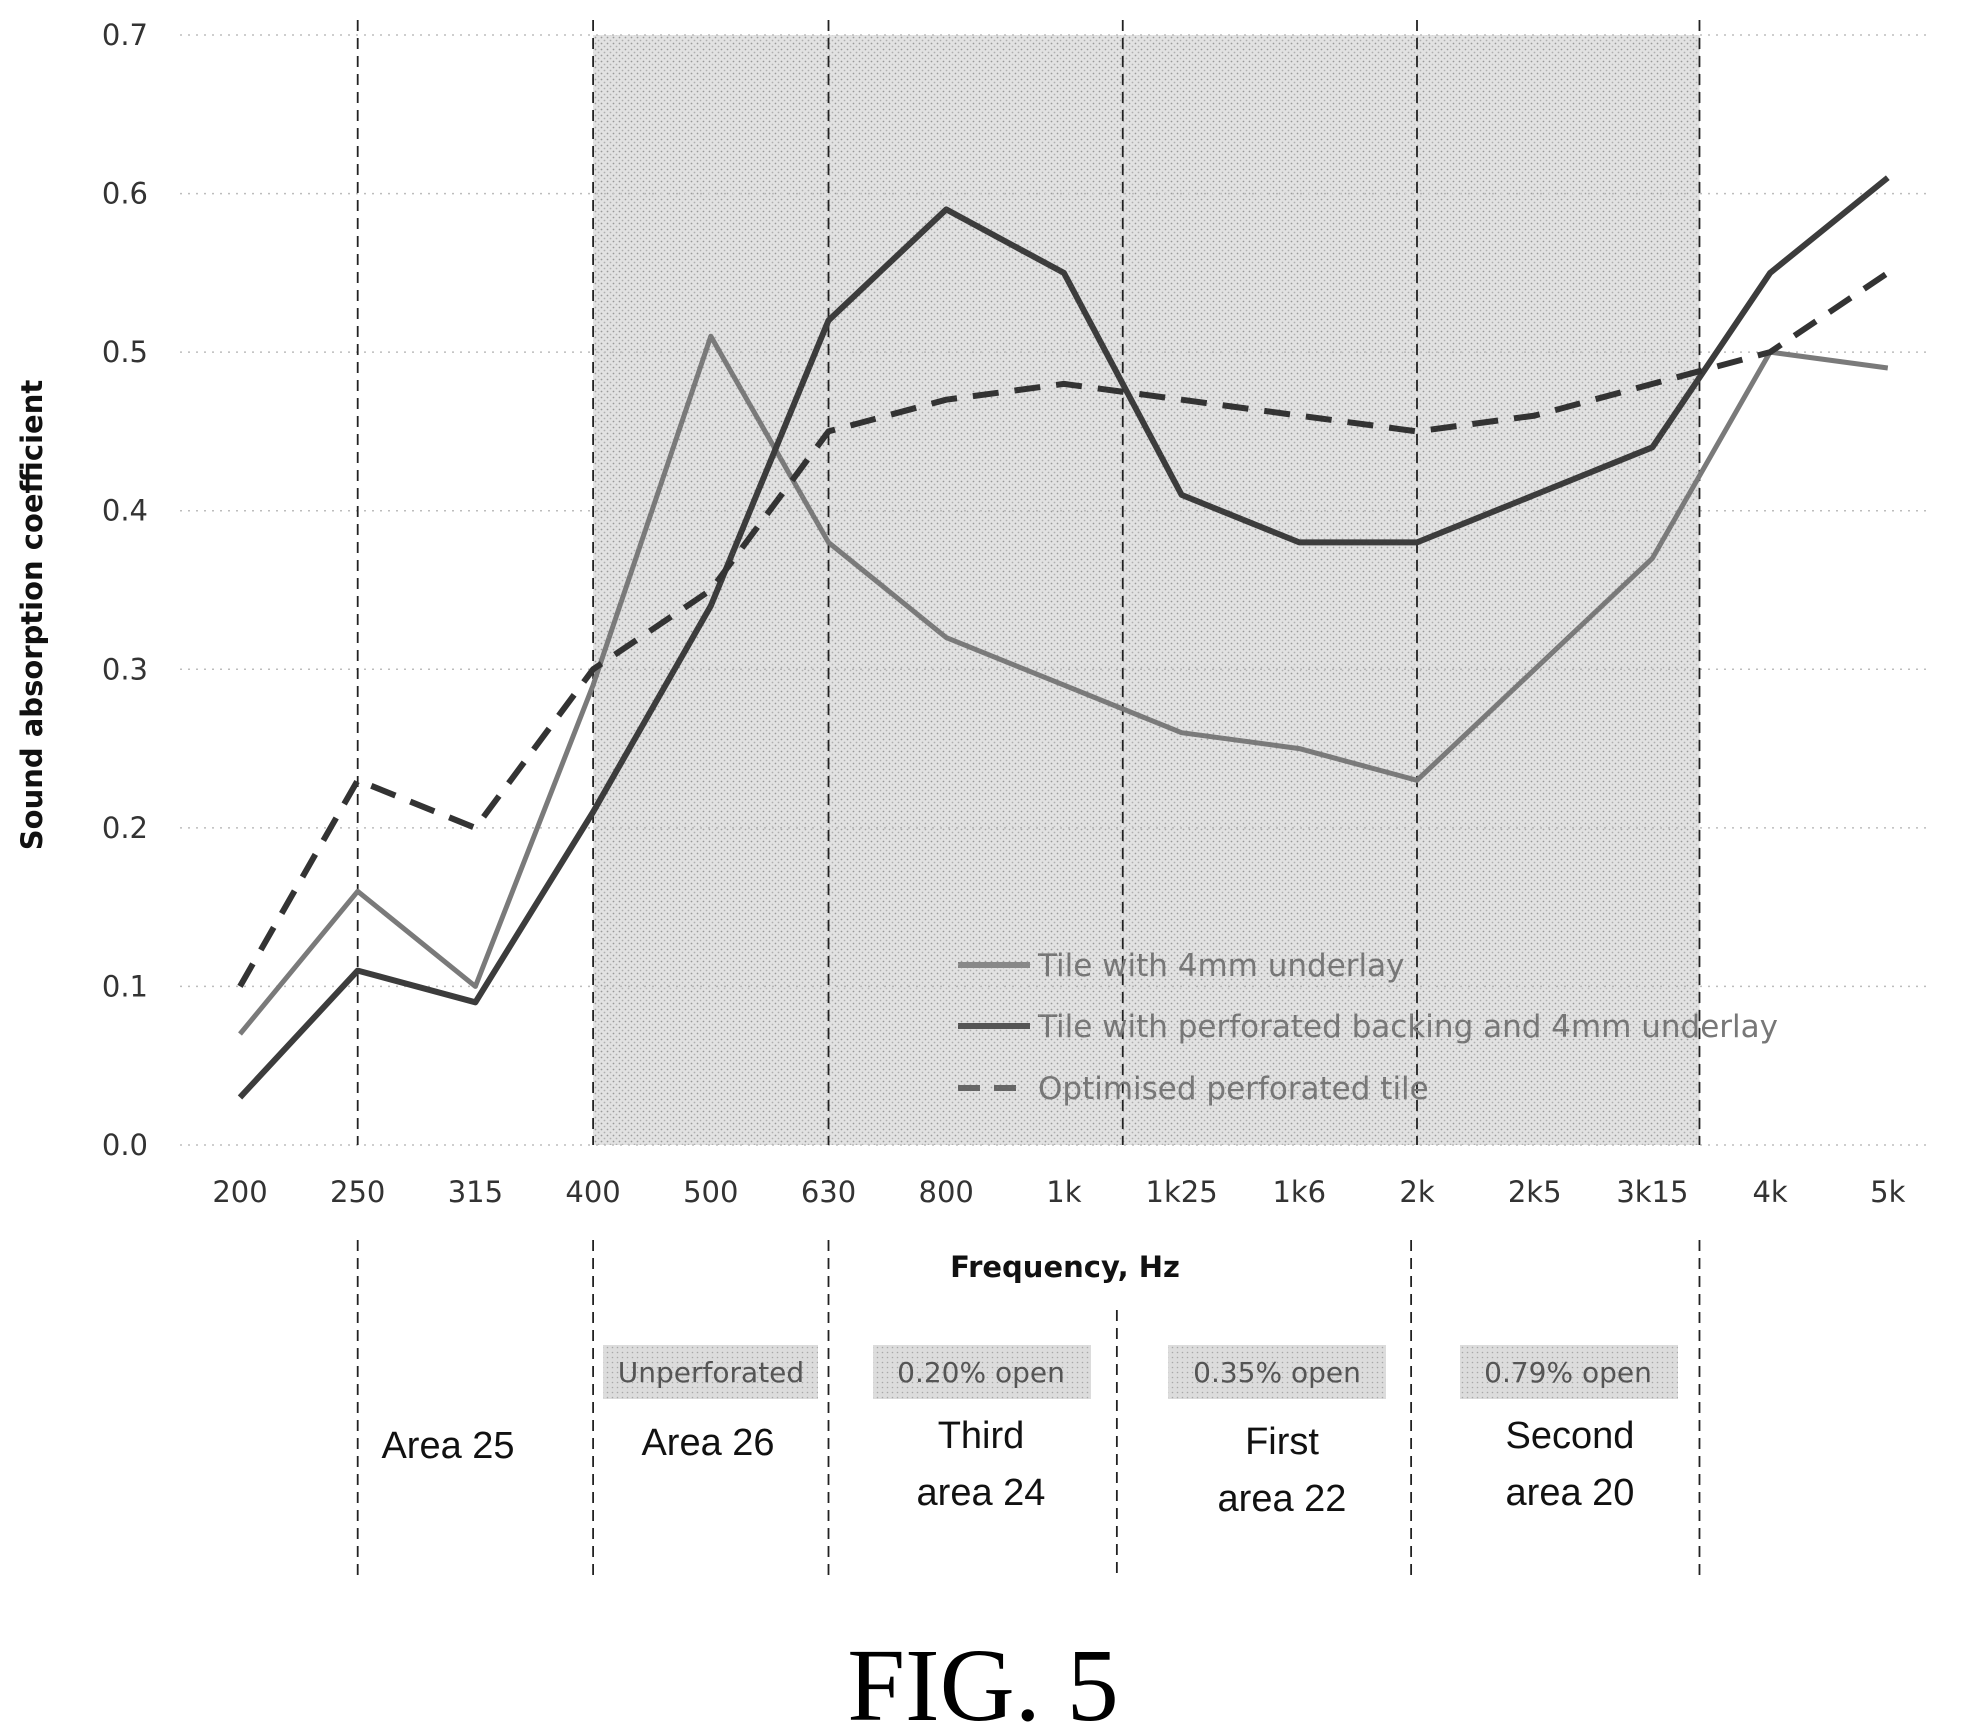 The width and height of the screenshot is (1966, 1736). Describe the element at coordinates (1535, 1192) in the screenshot. I see `x-tick-label: 2k5` at that location.